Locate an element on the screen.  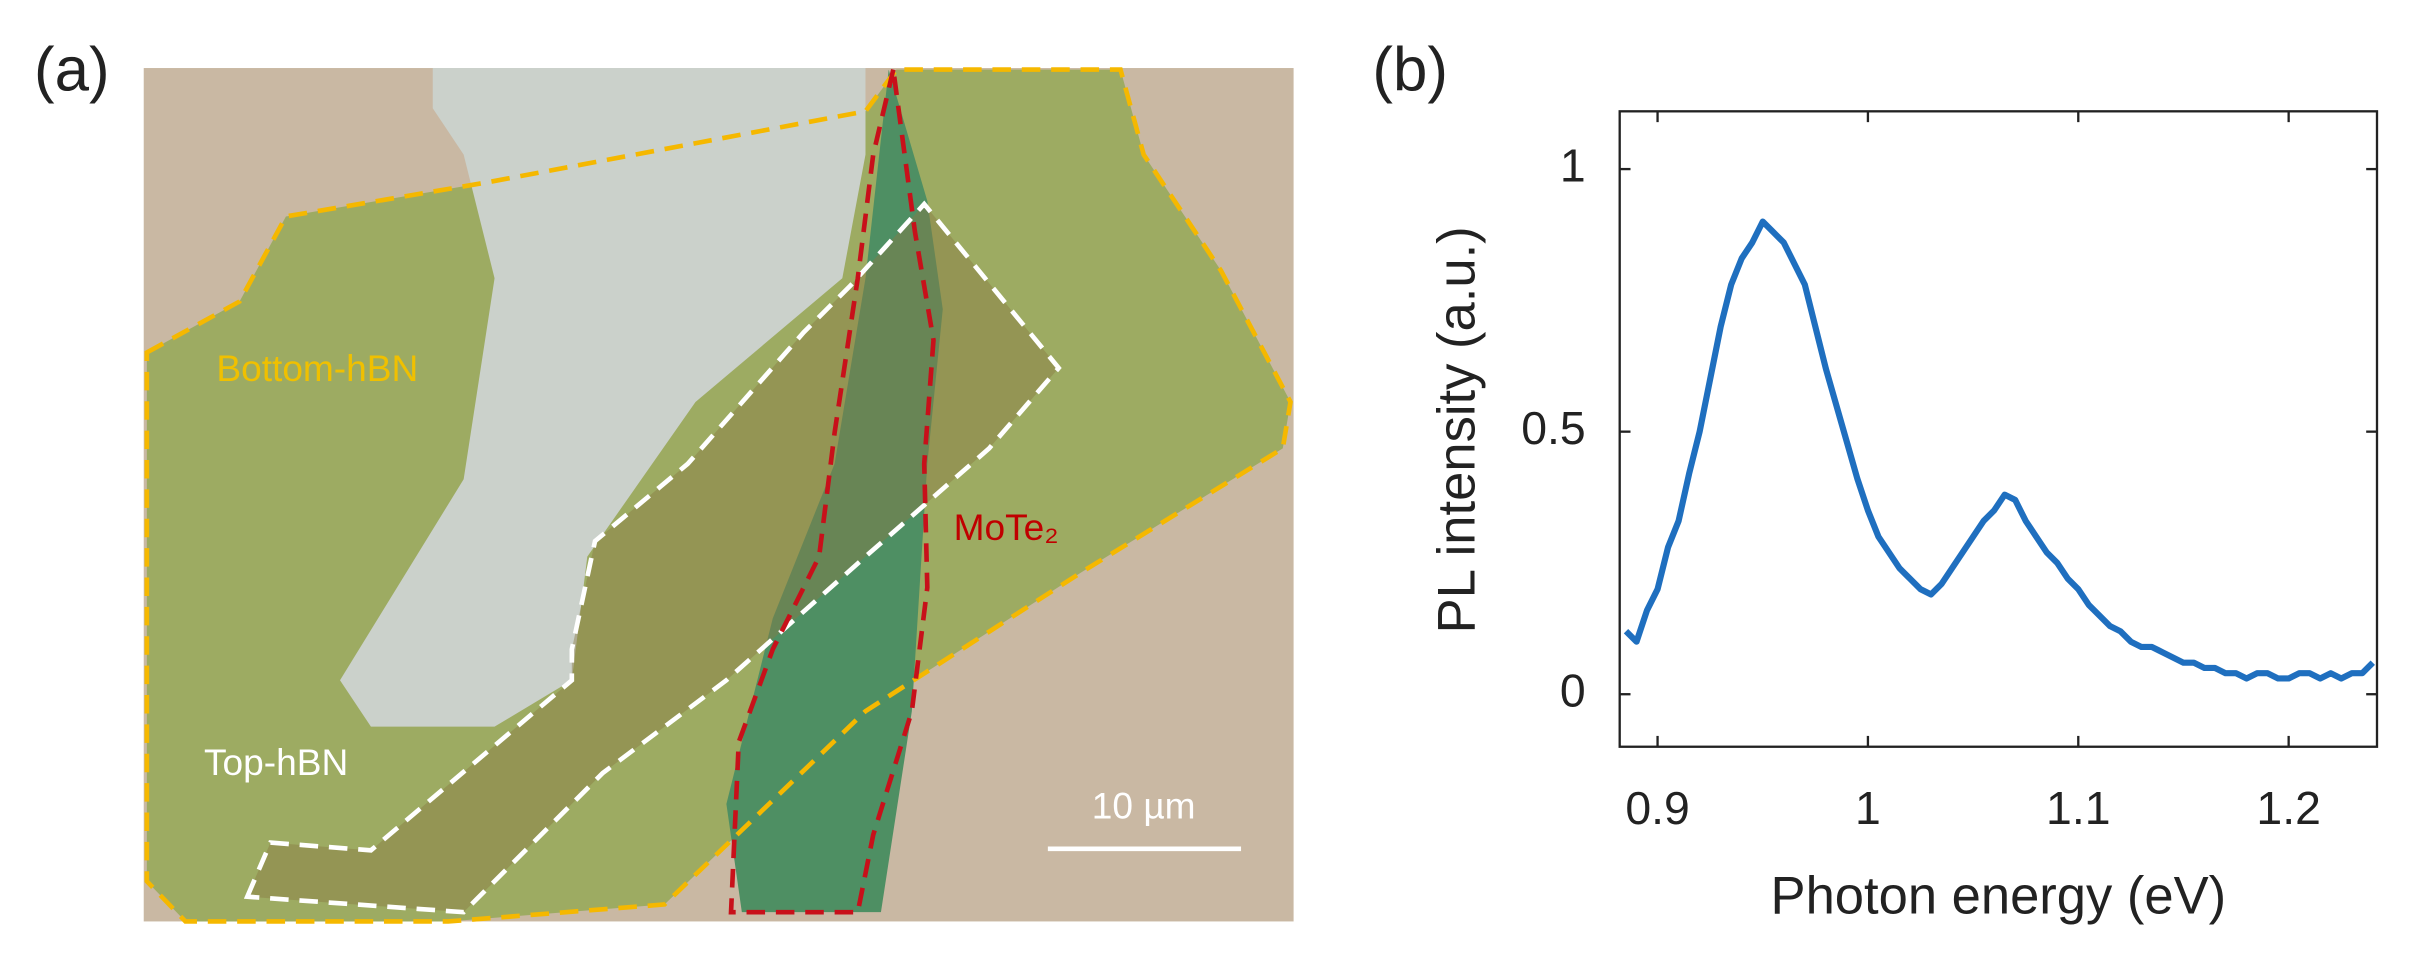
y-tick-label: 0 is located at coordinates (1573, 690).